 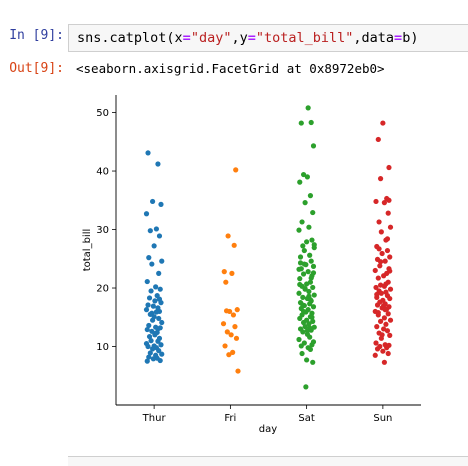 What do you see at coordinates (211, 38) in the screenshot?
I see `code-token: "day"` at bounding box center [211, 38].